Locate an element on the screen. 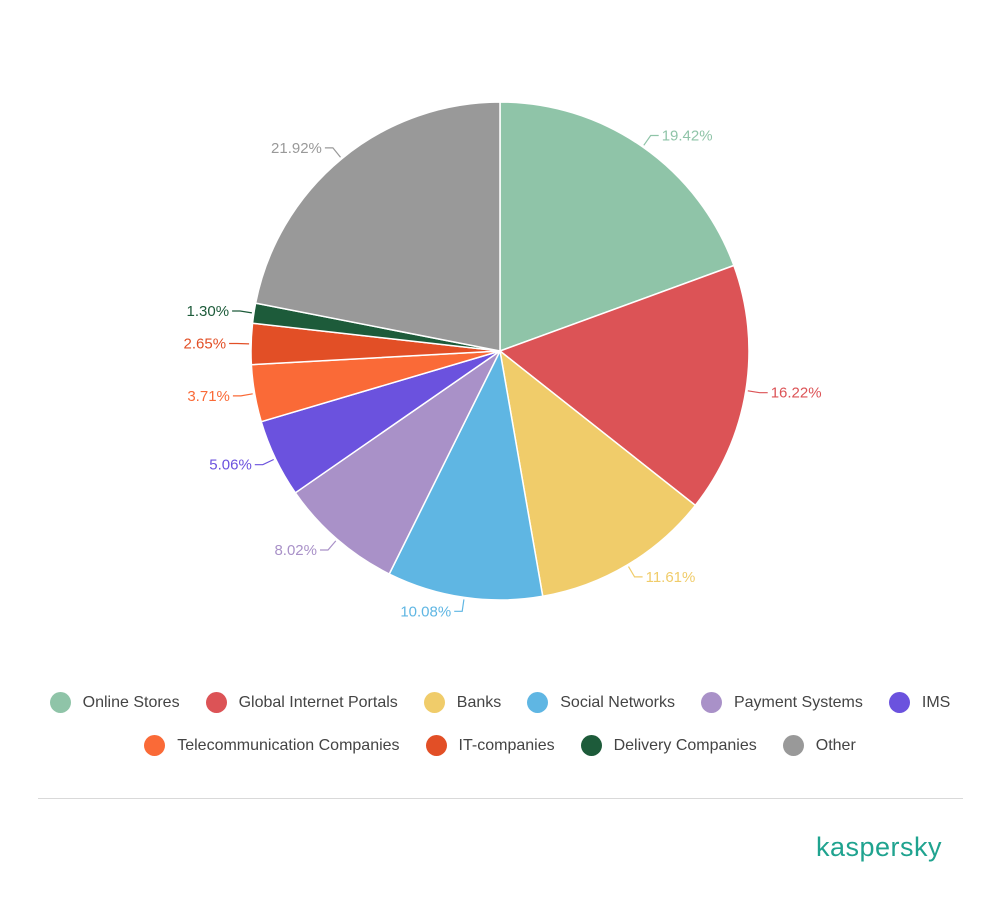 This screenshot has width=1000, height=901. data-label: 19.42% is located at coordinates (687, 136).